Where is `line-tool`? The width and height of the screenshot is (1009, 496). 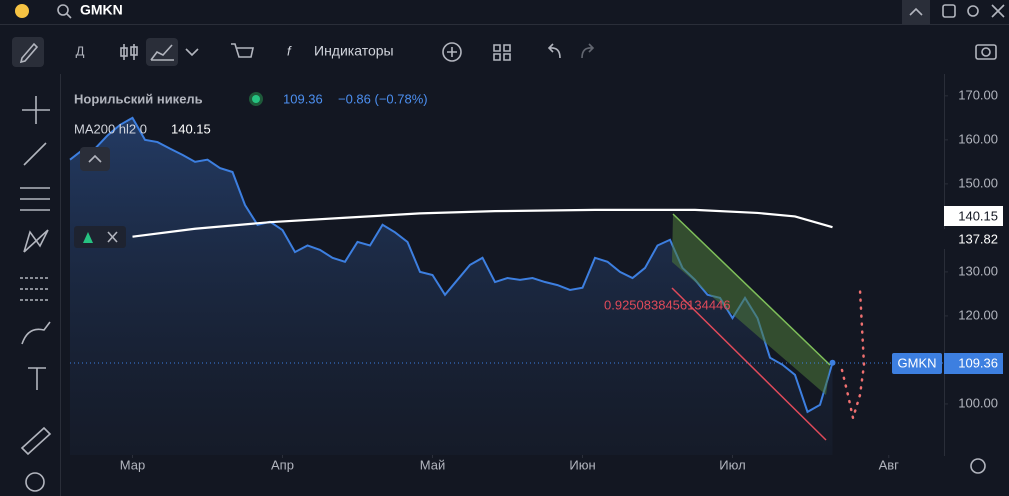
line-tool is located at coordinates (35, 154).